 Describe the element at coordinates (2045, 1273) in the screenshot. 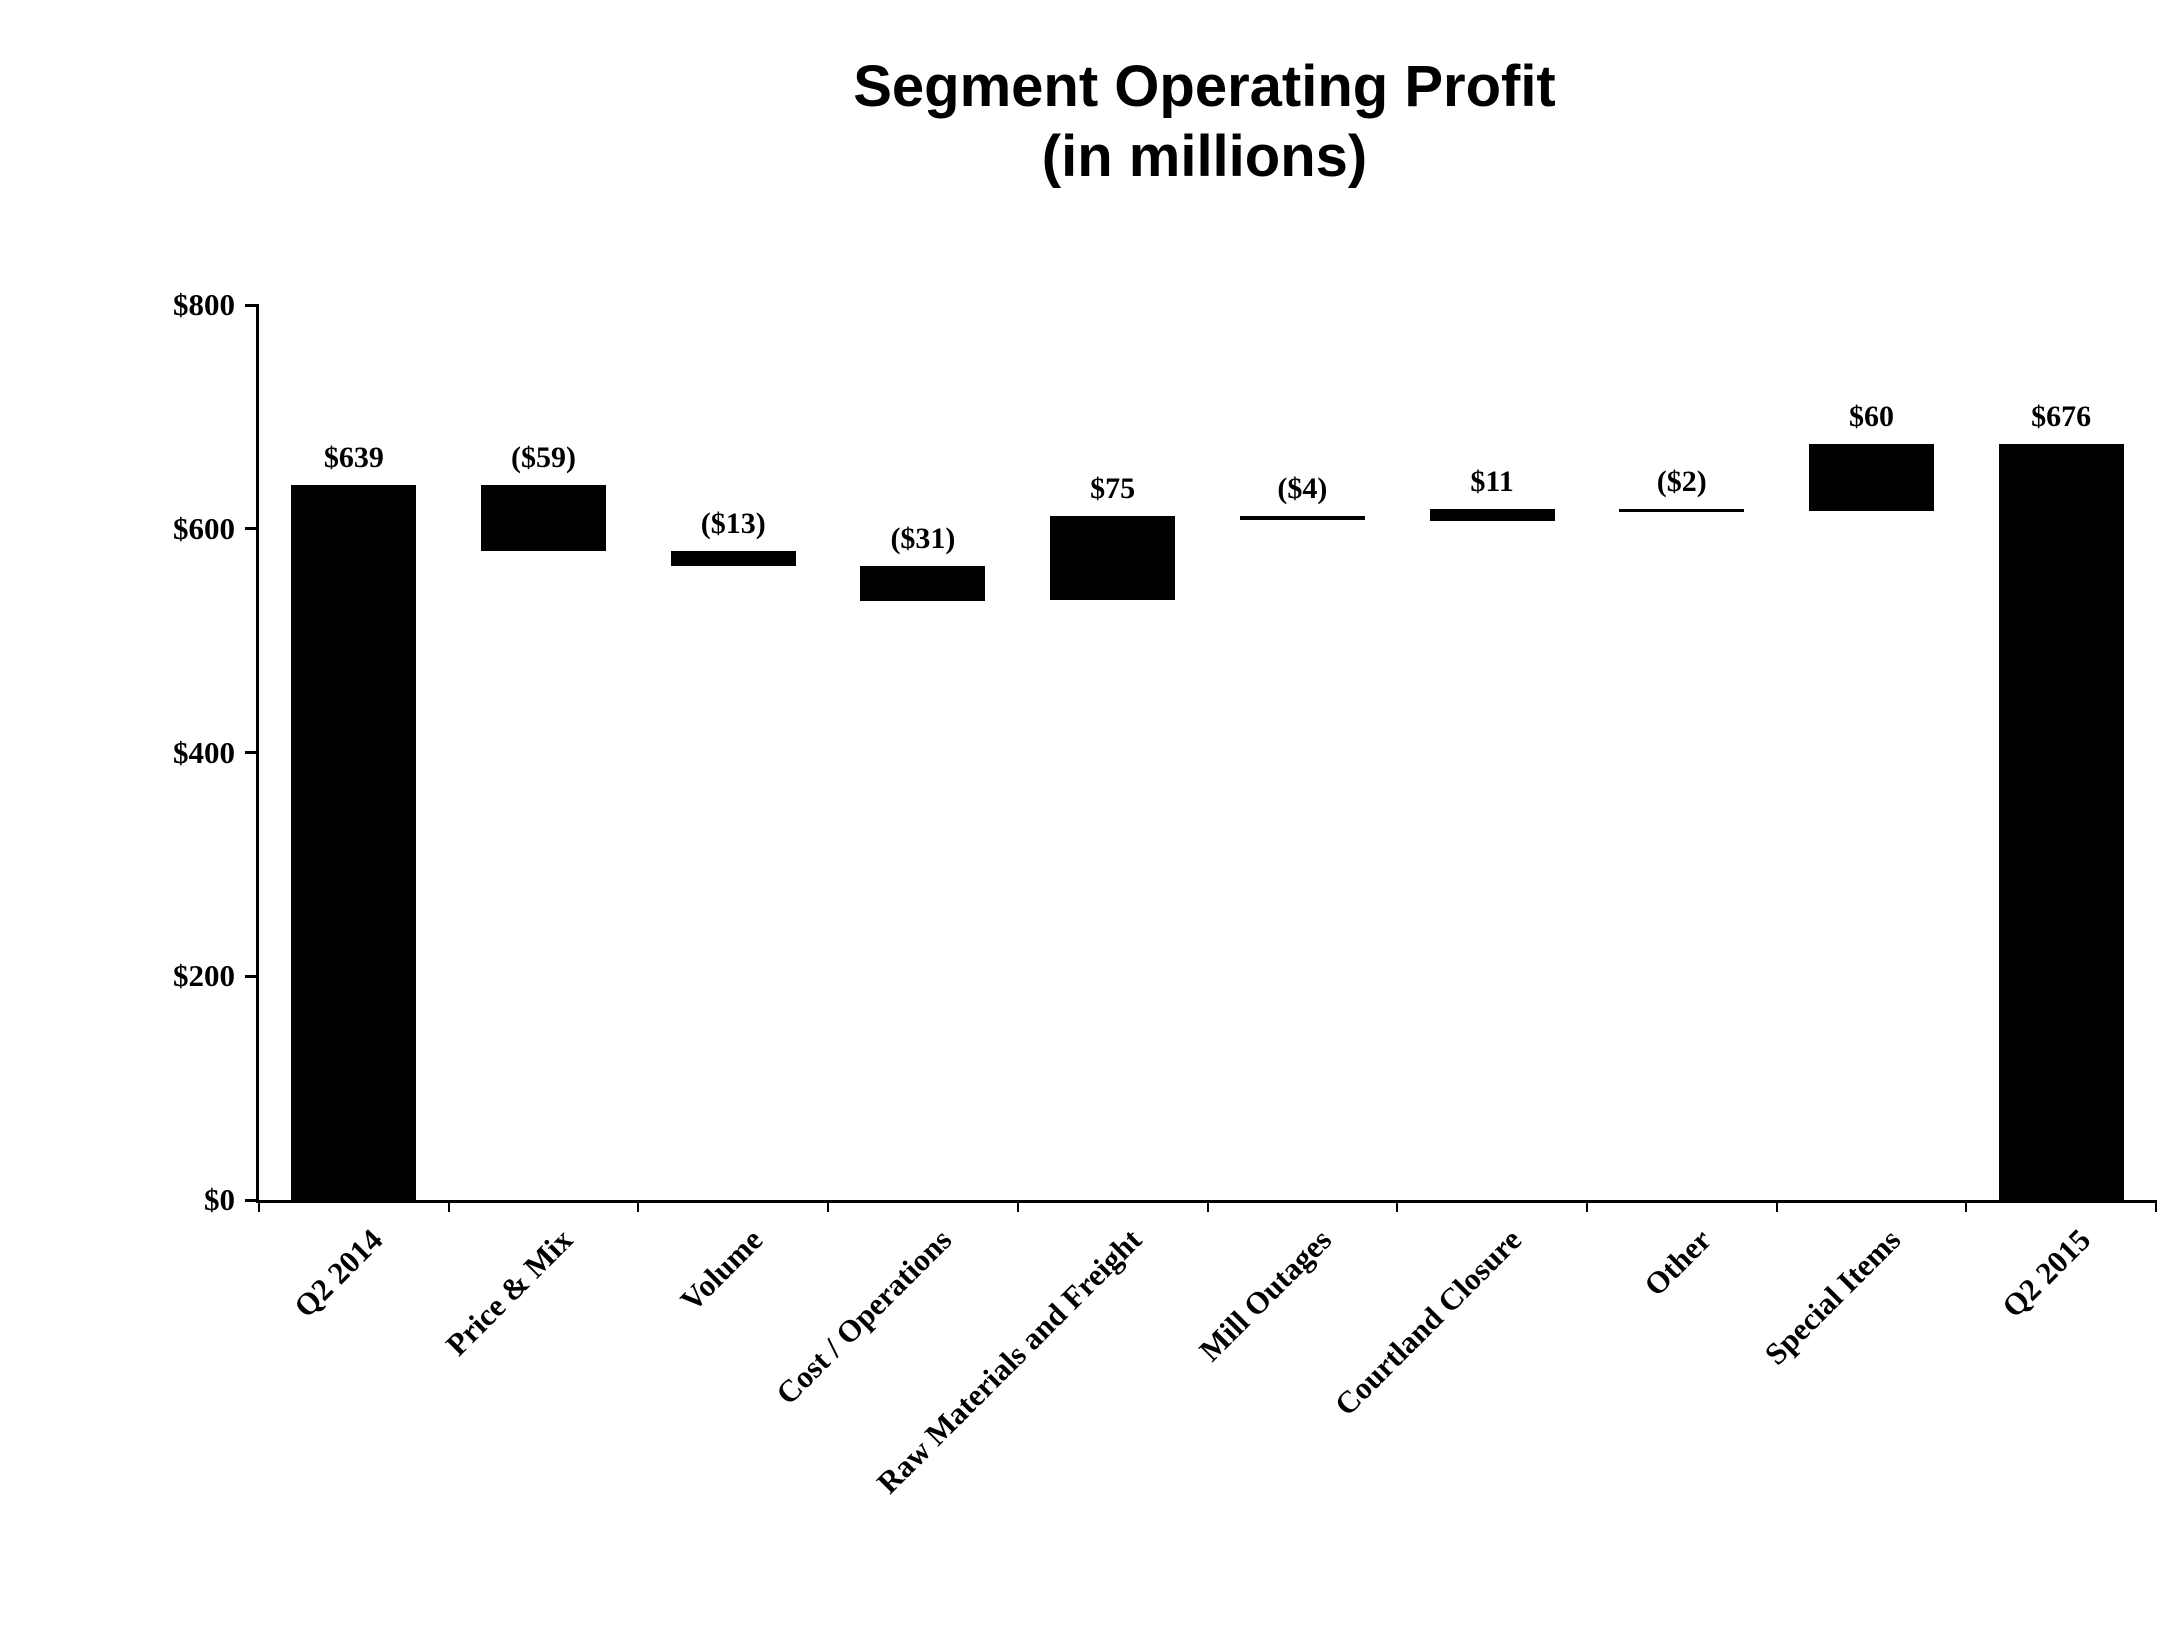

I see `x-axis-label-q2-2015: Q2 2015` at that location.